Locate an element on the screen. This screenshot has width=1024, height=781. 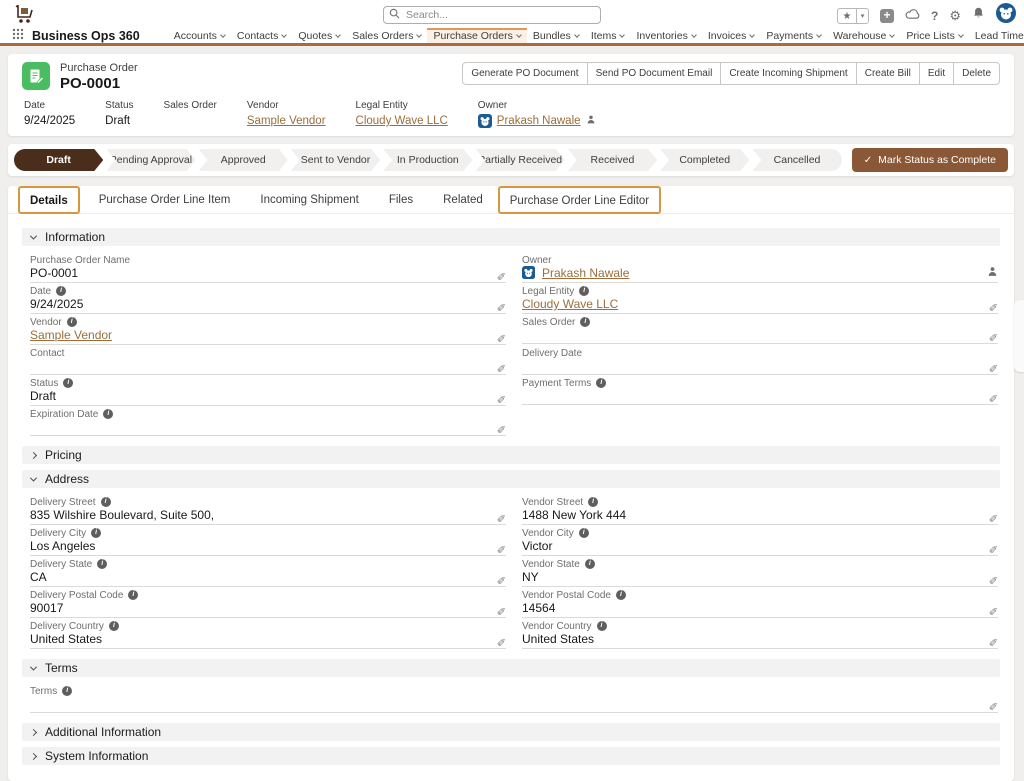
search-input is located at coordinates (492, 15).